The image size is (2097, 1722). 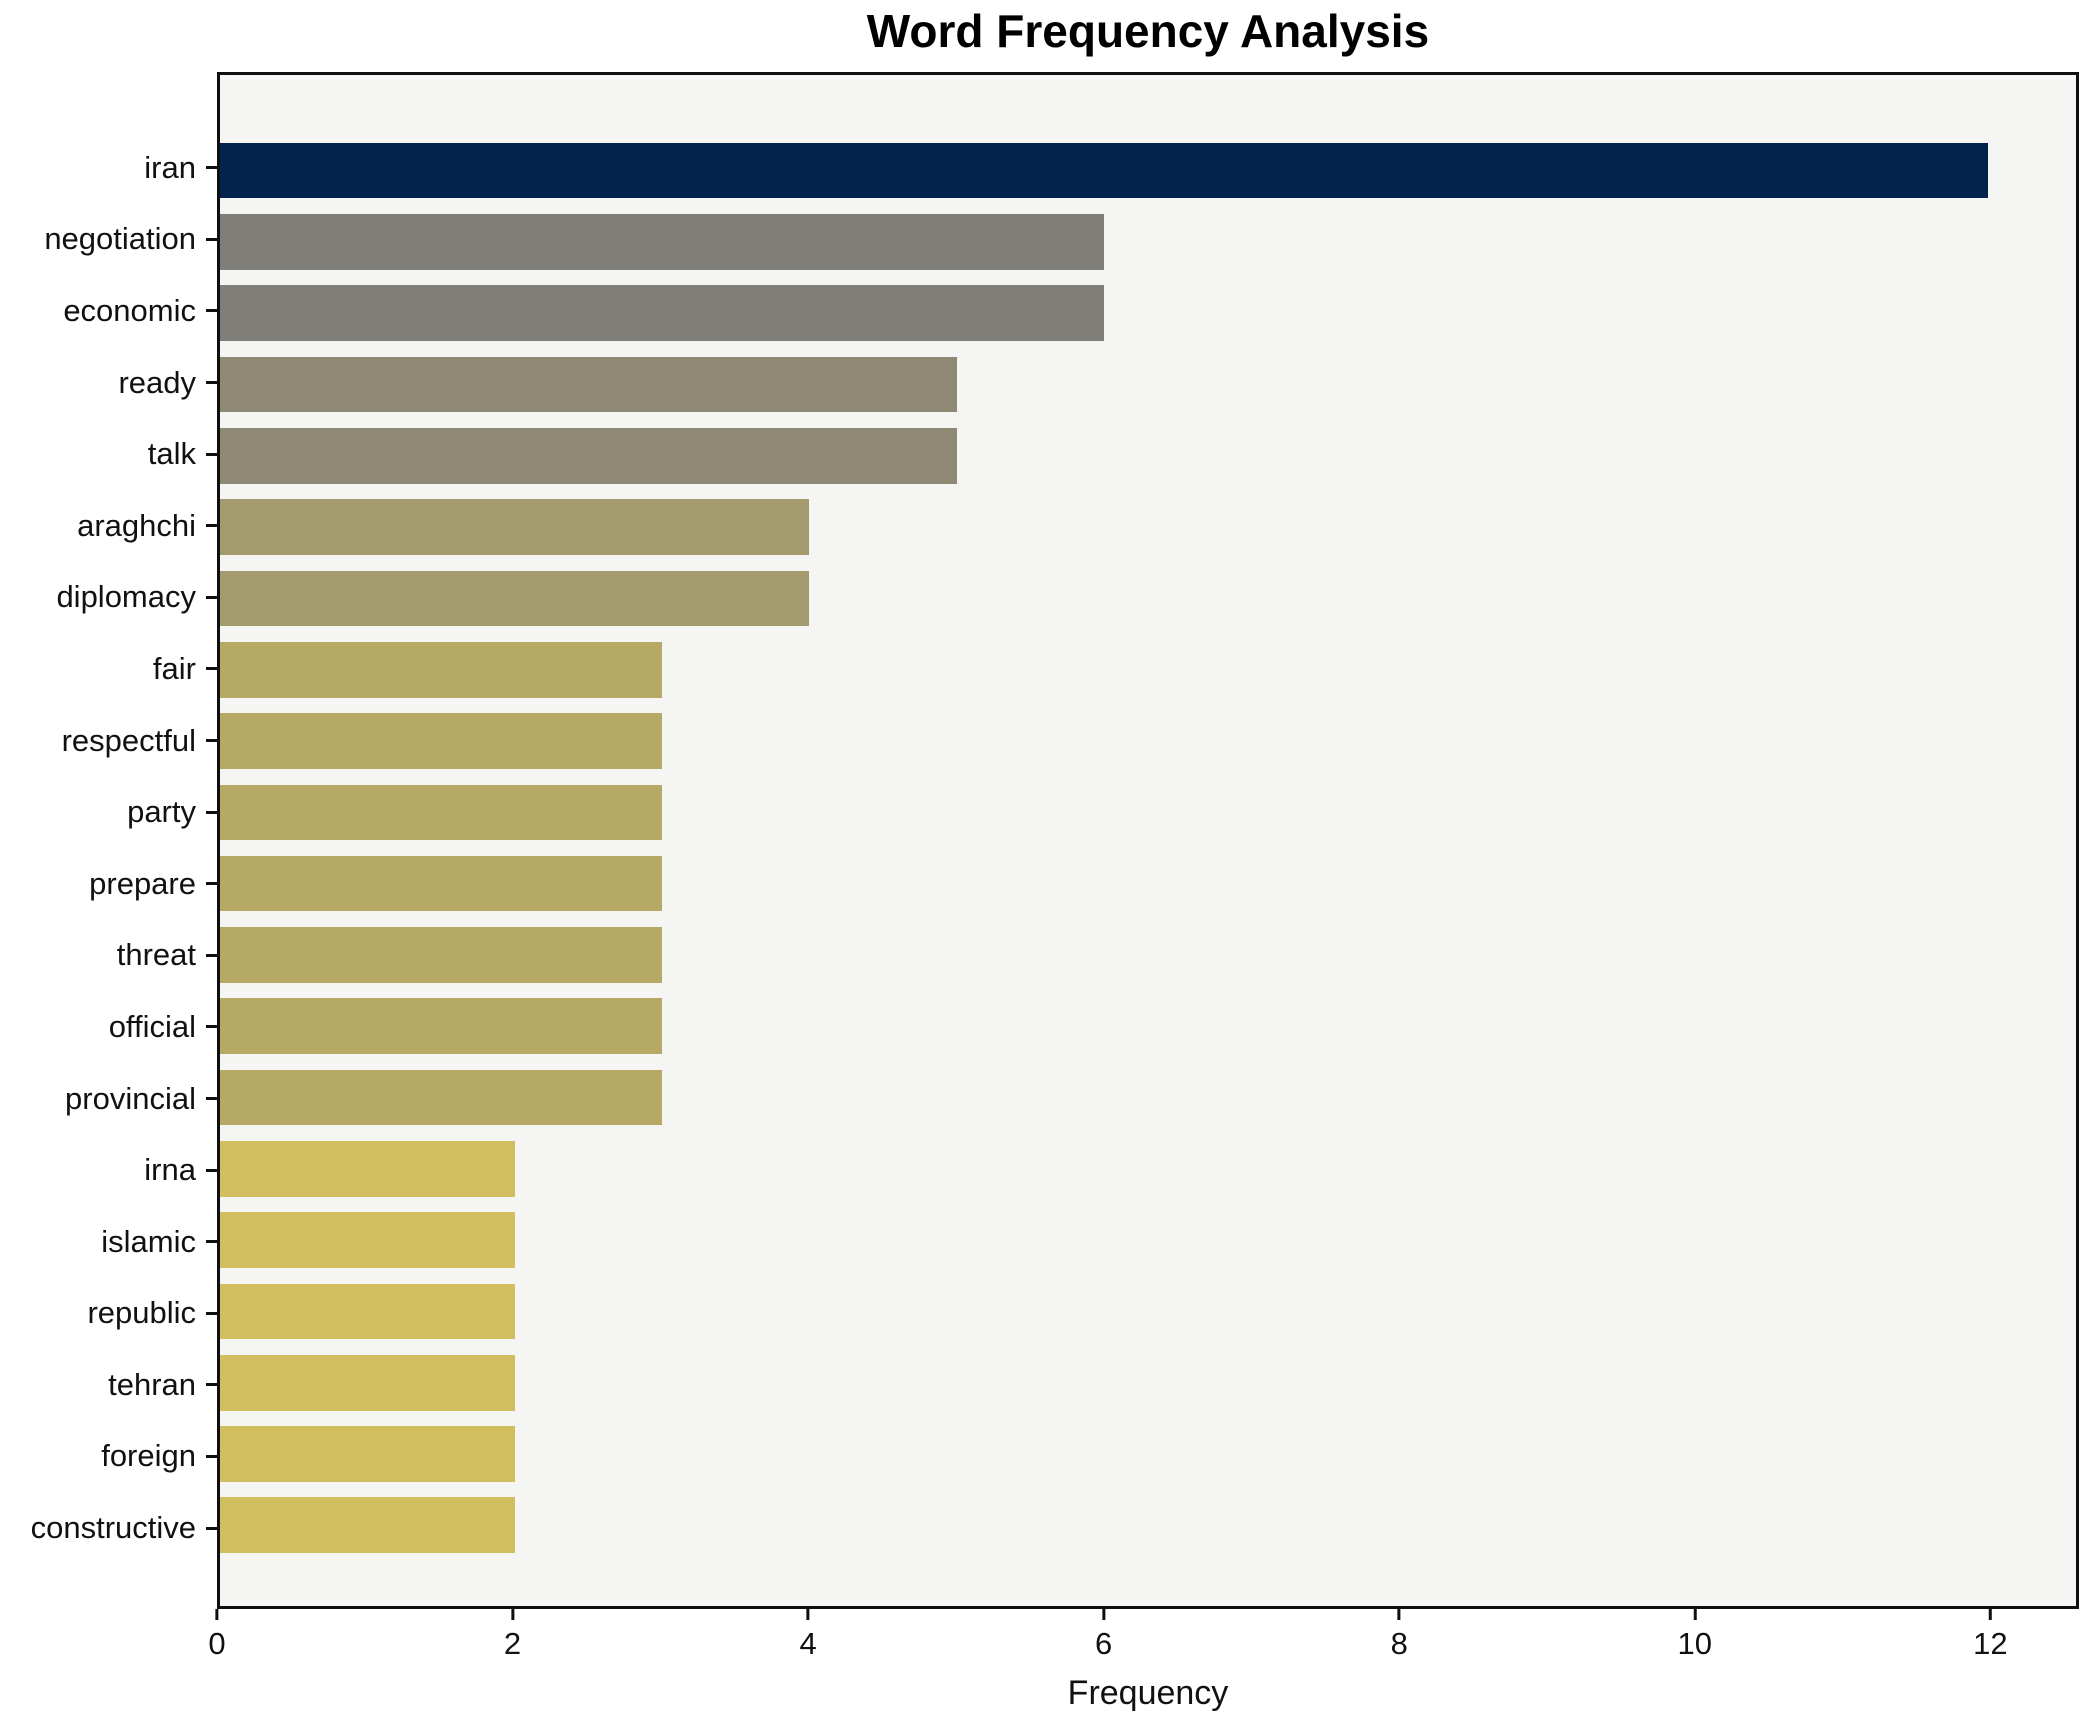 I want to click on y-row-party: party, so click(x=108, y=812).